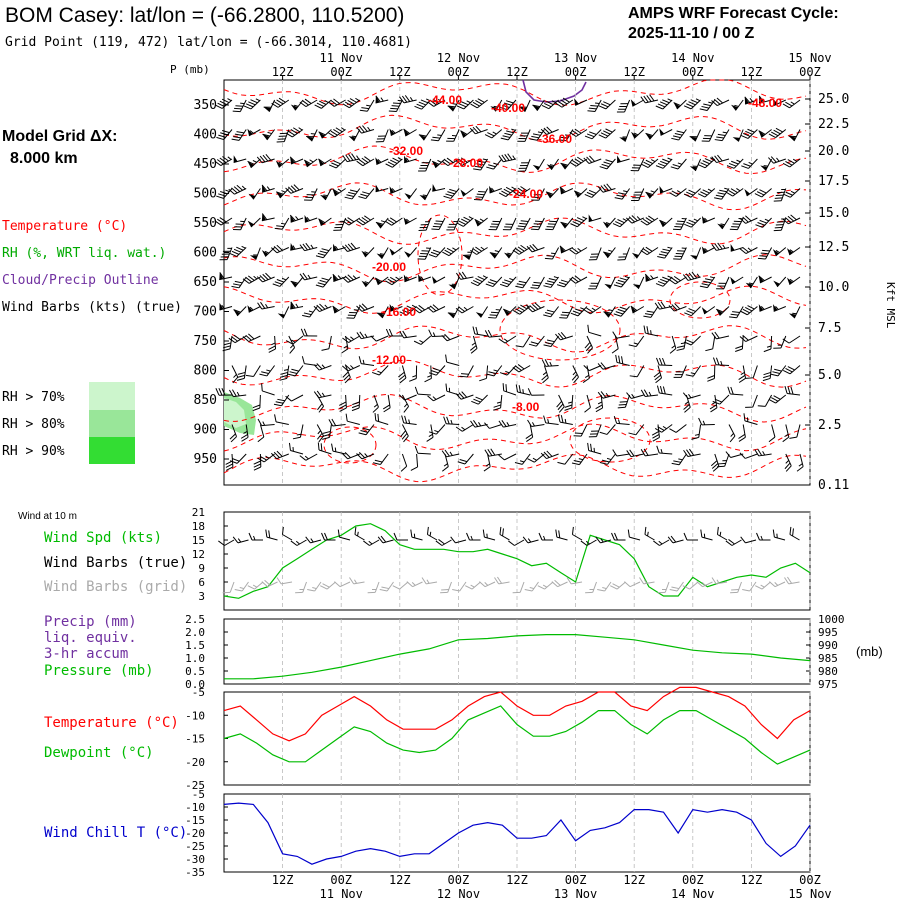 The height and width of the screenshot is (900, 900). I want to click on surface-wind-barb-grid, so click(446, 587).